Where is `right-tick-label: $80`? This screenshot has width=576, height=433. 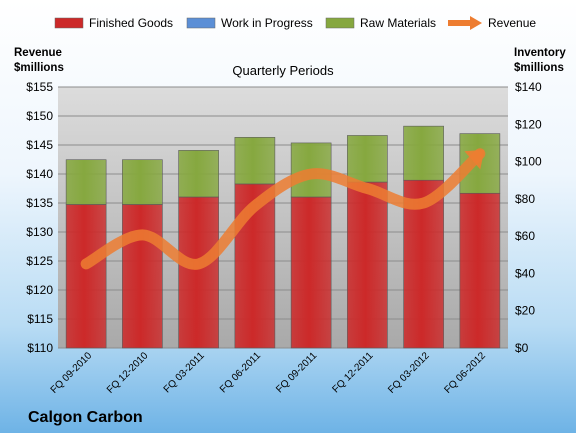
right-tick-label: $80 is located at coordinates (525, 199).